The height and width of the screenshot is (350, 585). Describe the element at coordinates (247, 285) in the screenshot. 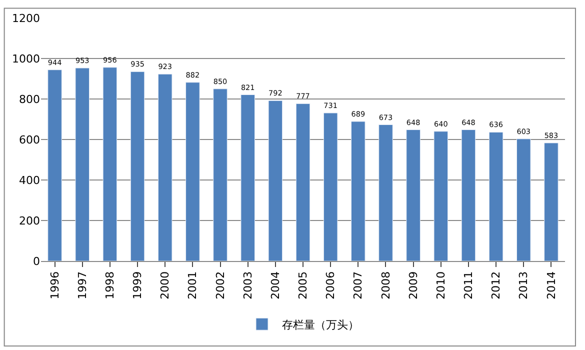

I see `x-tick-label: 2003` at that location.